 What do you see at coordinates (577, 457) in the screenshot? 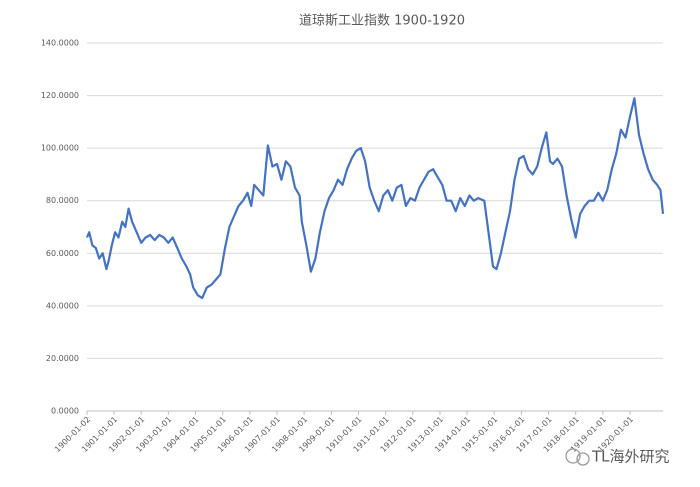
I see `watermark-icon` at bounding box center [577, 457].